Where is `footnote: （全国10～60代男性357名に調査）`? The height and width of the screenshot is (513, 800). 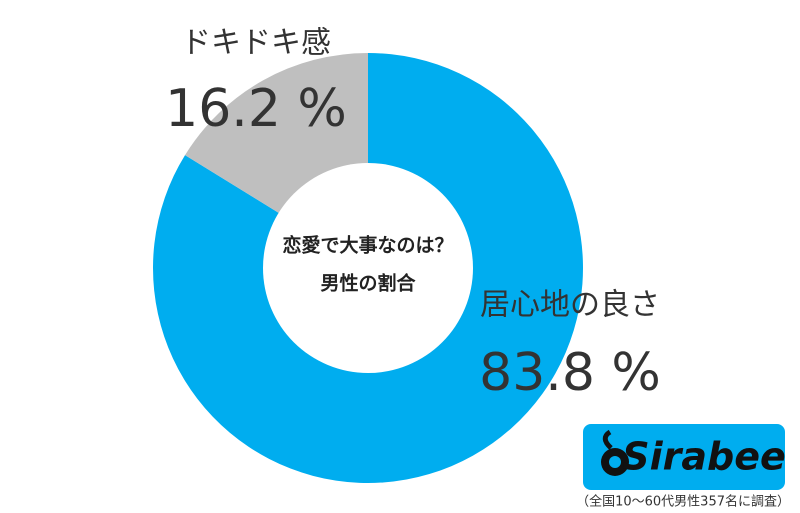
footnote: （全国10～60代男性357名に調査） is located at coordinates (683, 502).